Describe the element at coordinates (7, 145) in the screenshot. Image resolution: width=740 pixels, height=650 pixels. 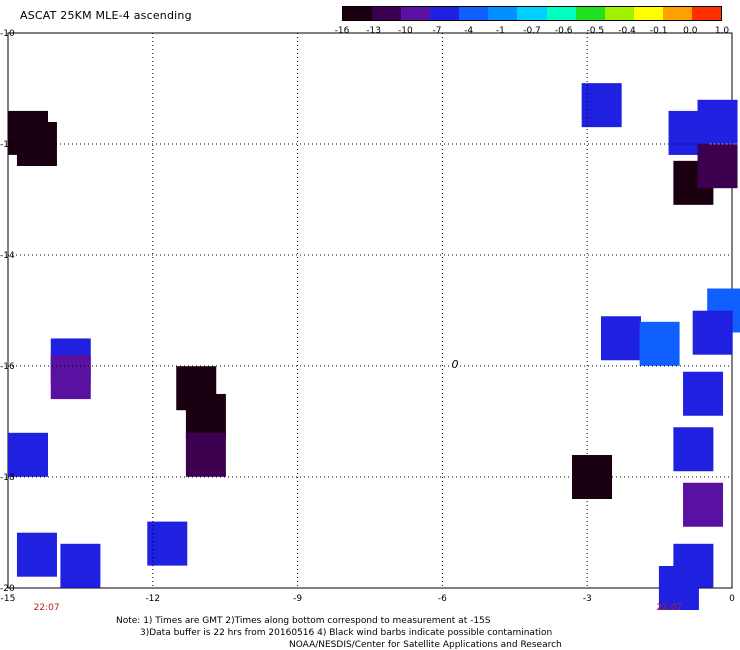
I see `y-tick-label: -12` at that location.